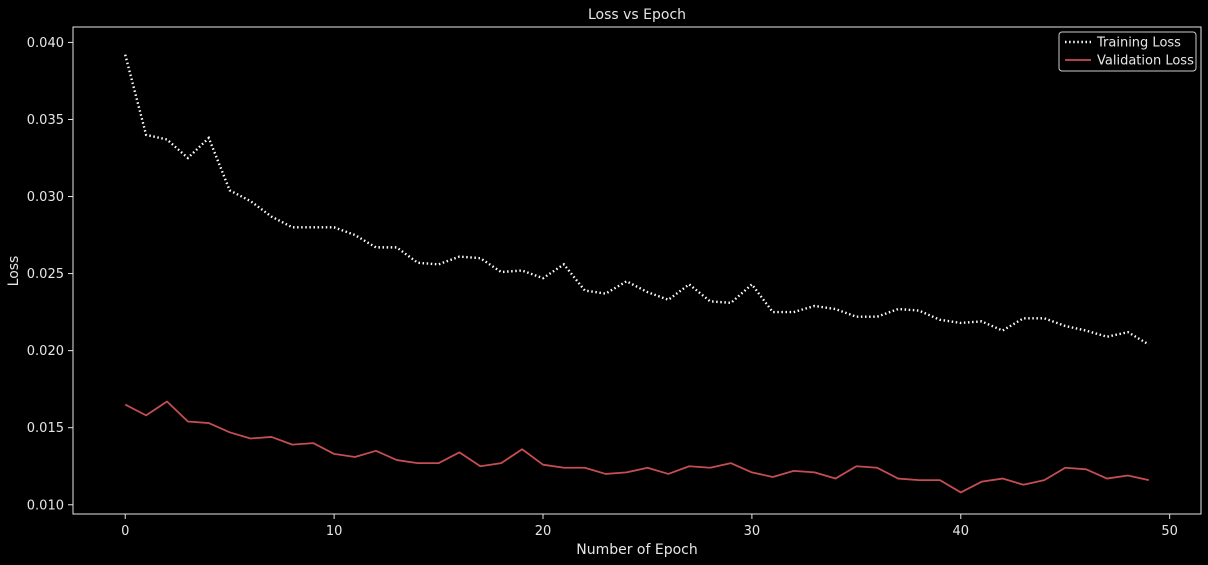 This screenshot has height=565, width=1208. I want to click on y-axis-ticks: 0.010 0.015 0.020 0.025 0.030 0.035 0.040, so click(50, 274).